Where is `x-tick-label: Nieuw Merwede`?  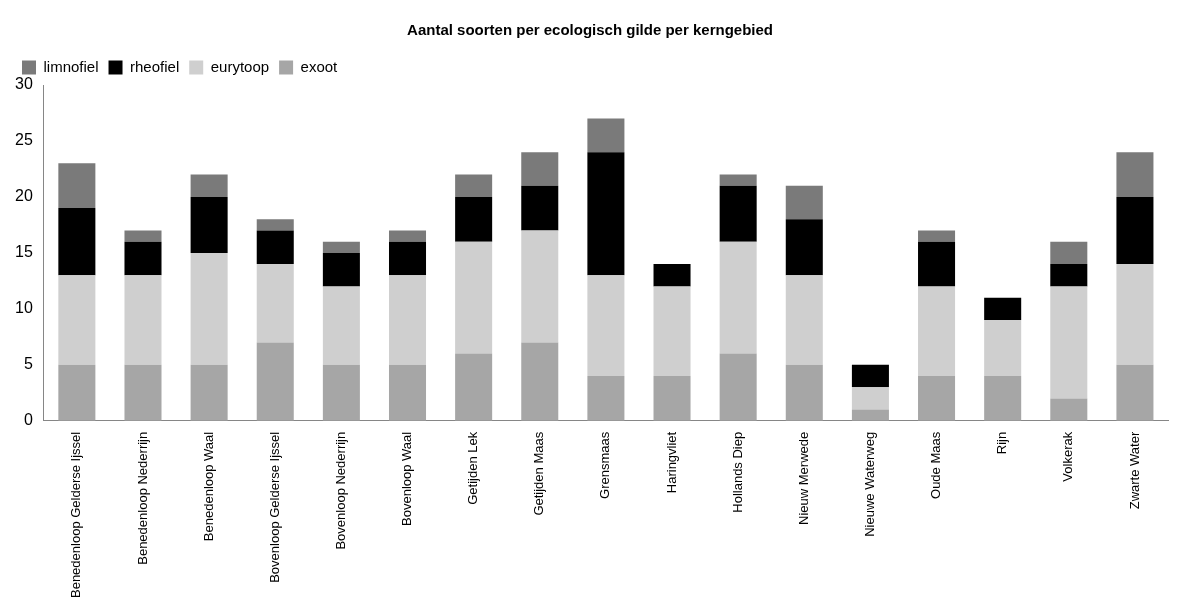
x-tick-label: Nieuw Merwede is located at coordinates (803, 478).